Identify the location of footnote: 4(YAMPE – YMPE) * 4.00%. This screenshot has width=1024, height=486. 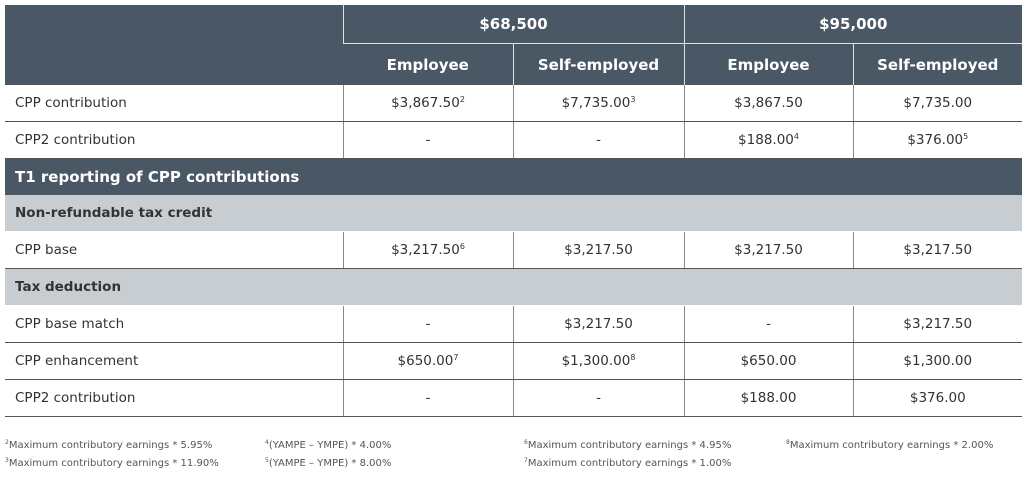
(328, 444).